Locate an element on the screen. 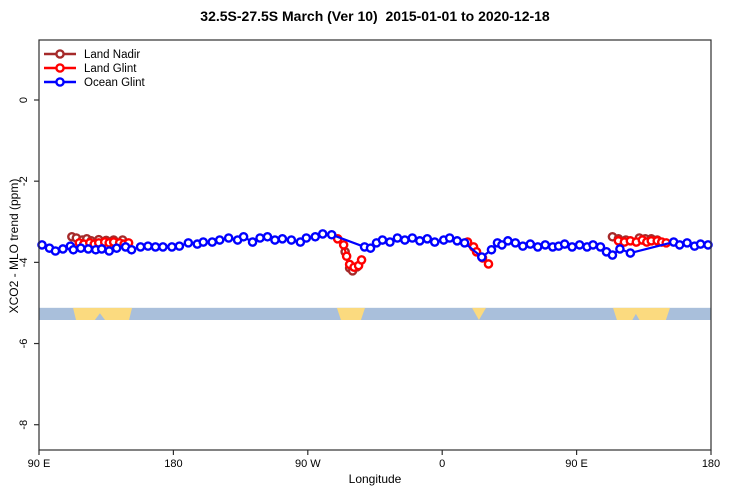 This screenshot has height=500, width=750. land-band-southern-africa is located at coordinates (479, 313).